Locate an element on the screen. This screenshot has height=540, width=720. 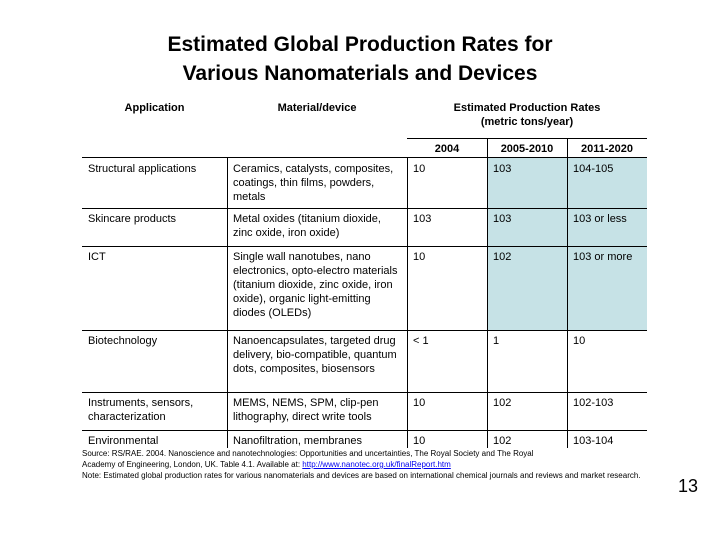
page-number: 13 is located at coordinates (688, 486).